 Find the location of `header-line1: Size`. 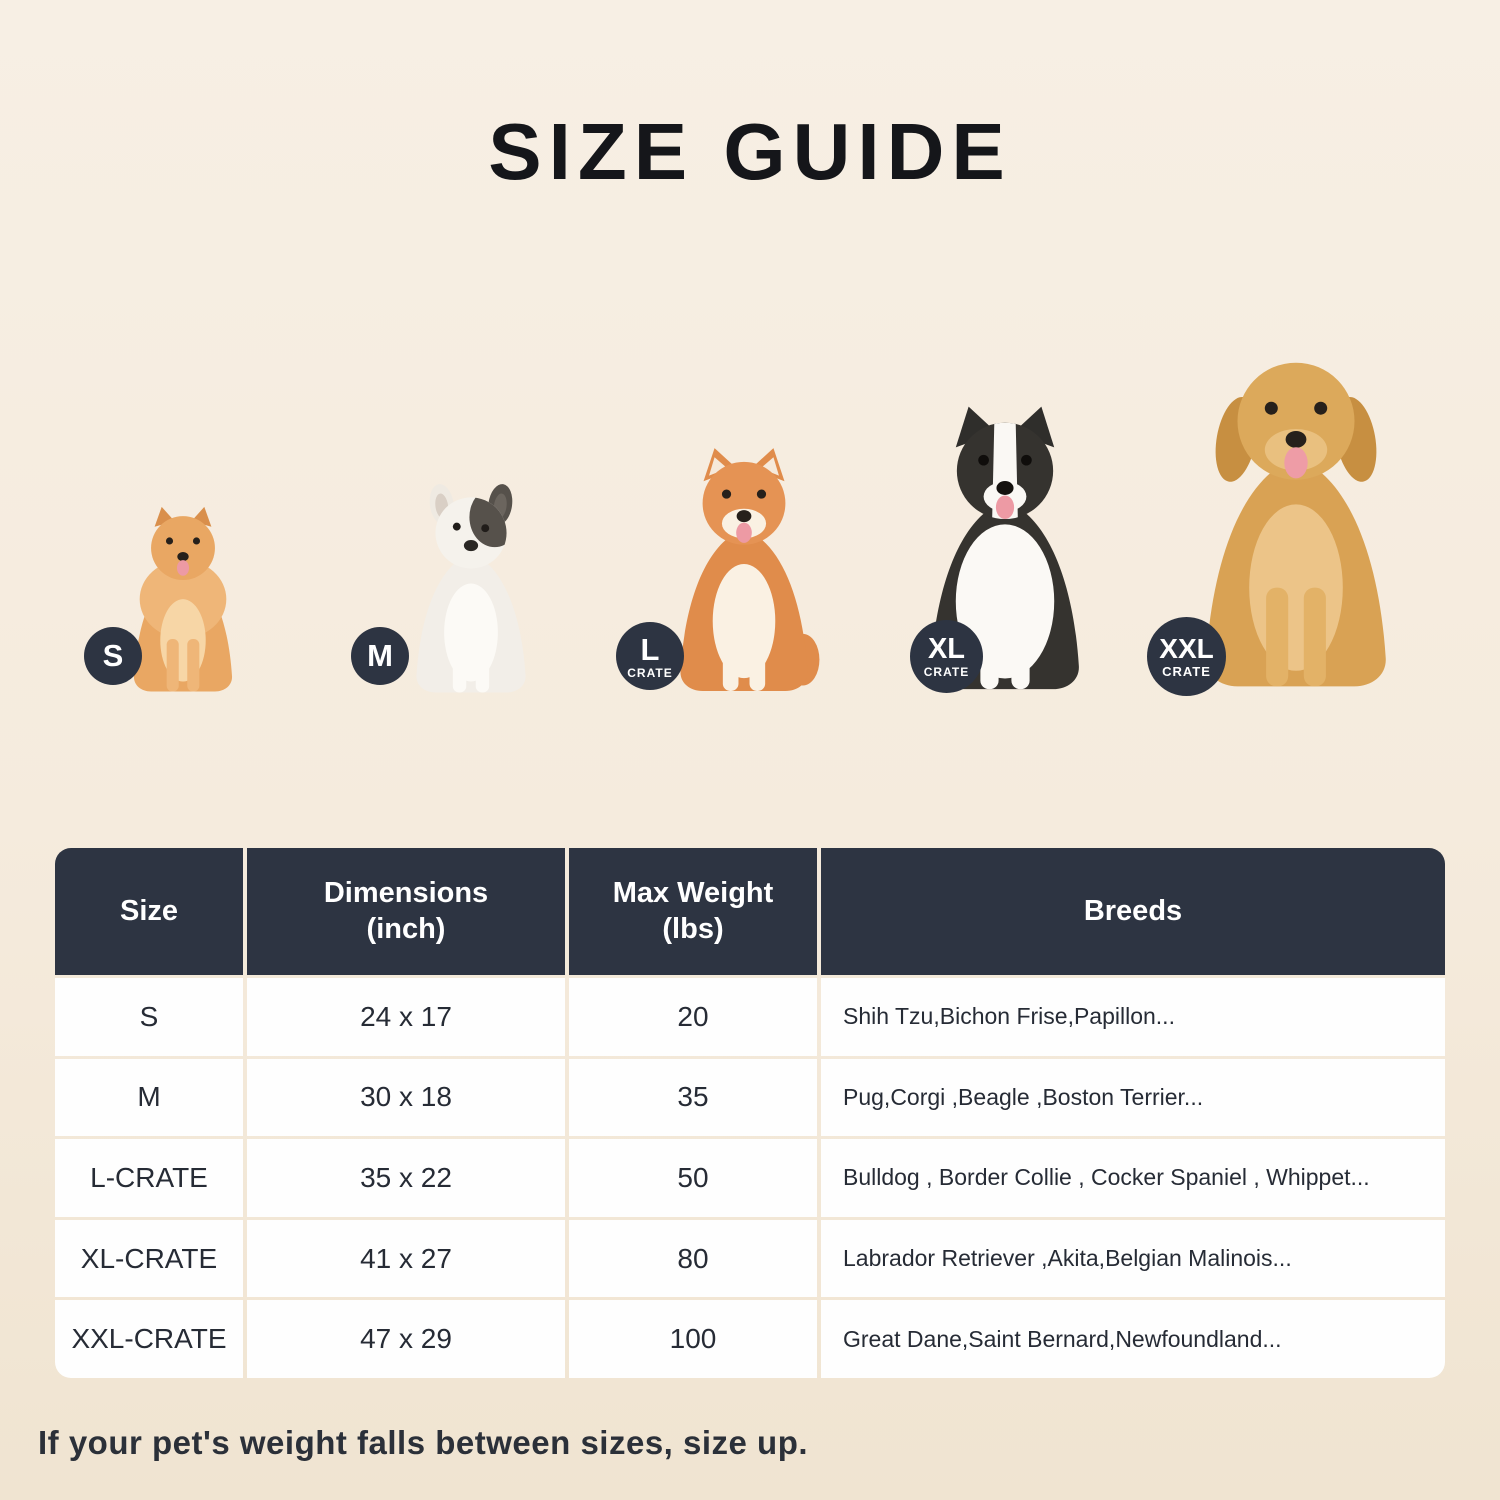

header-line1: Size is located at coordinates (149, 910).